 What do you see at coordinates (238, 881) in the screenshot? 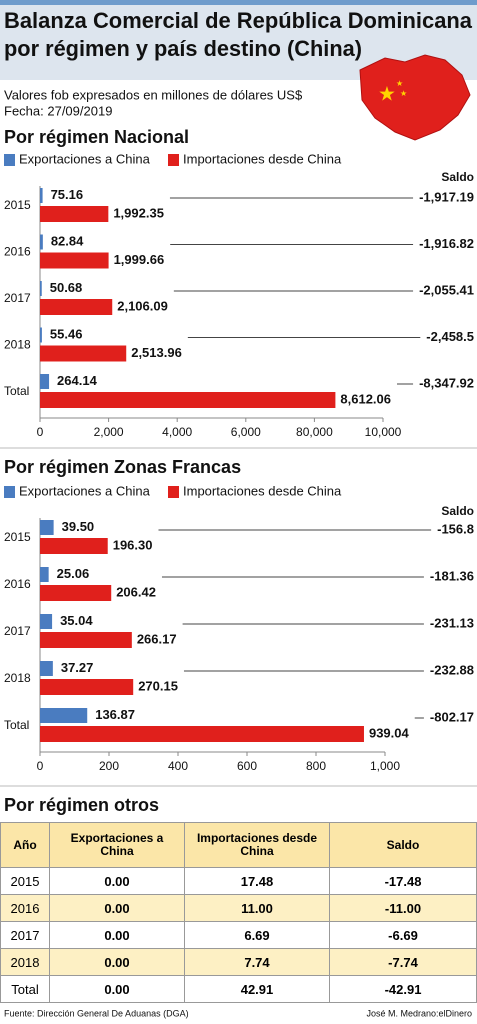
I see `row: 2015 0.00 17.48 -17.48` at bounding box center [238, 881].